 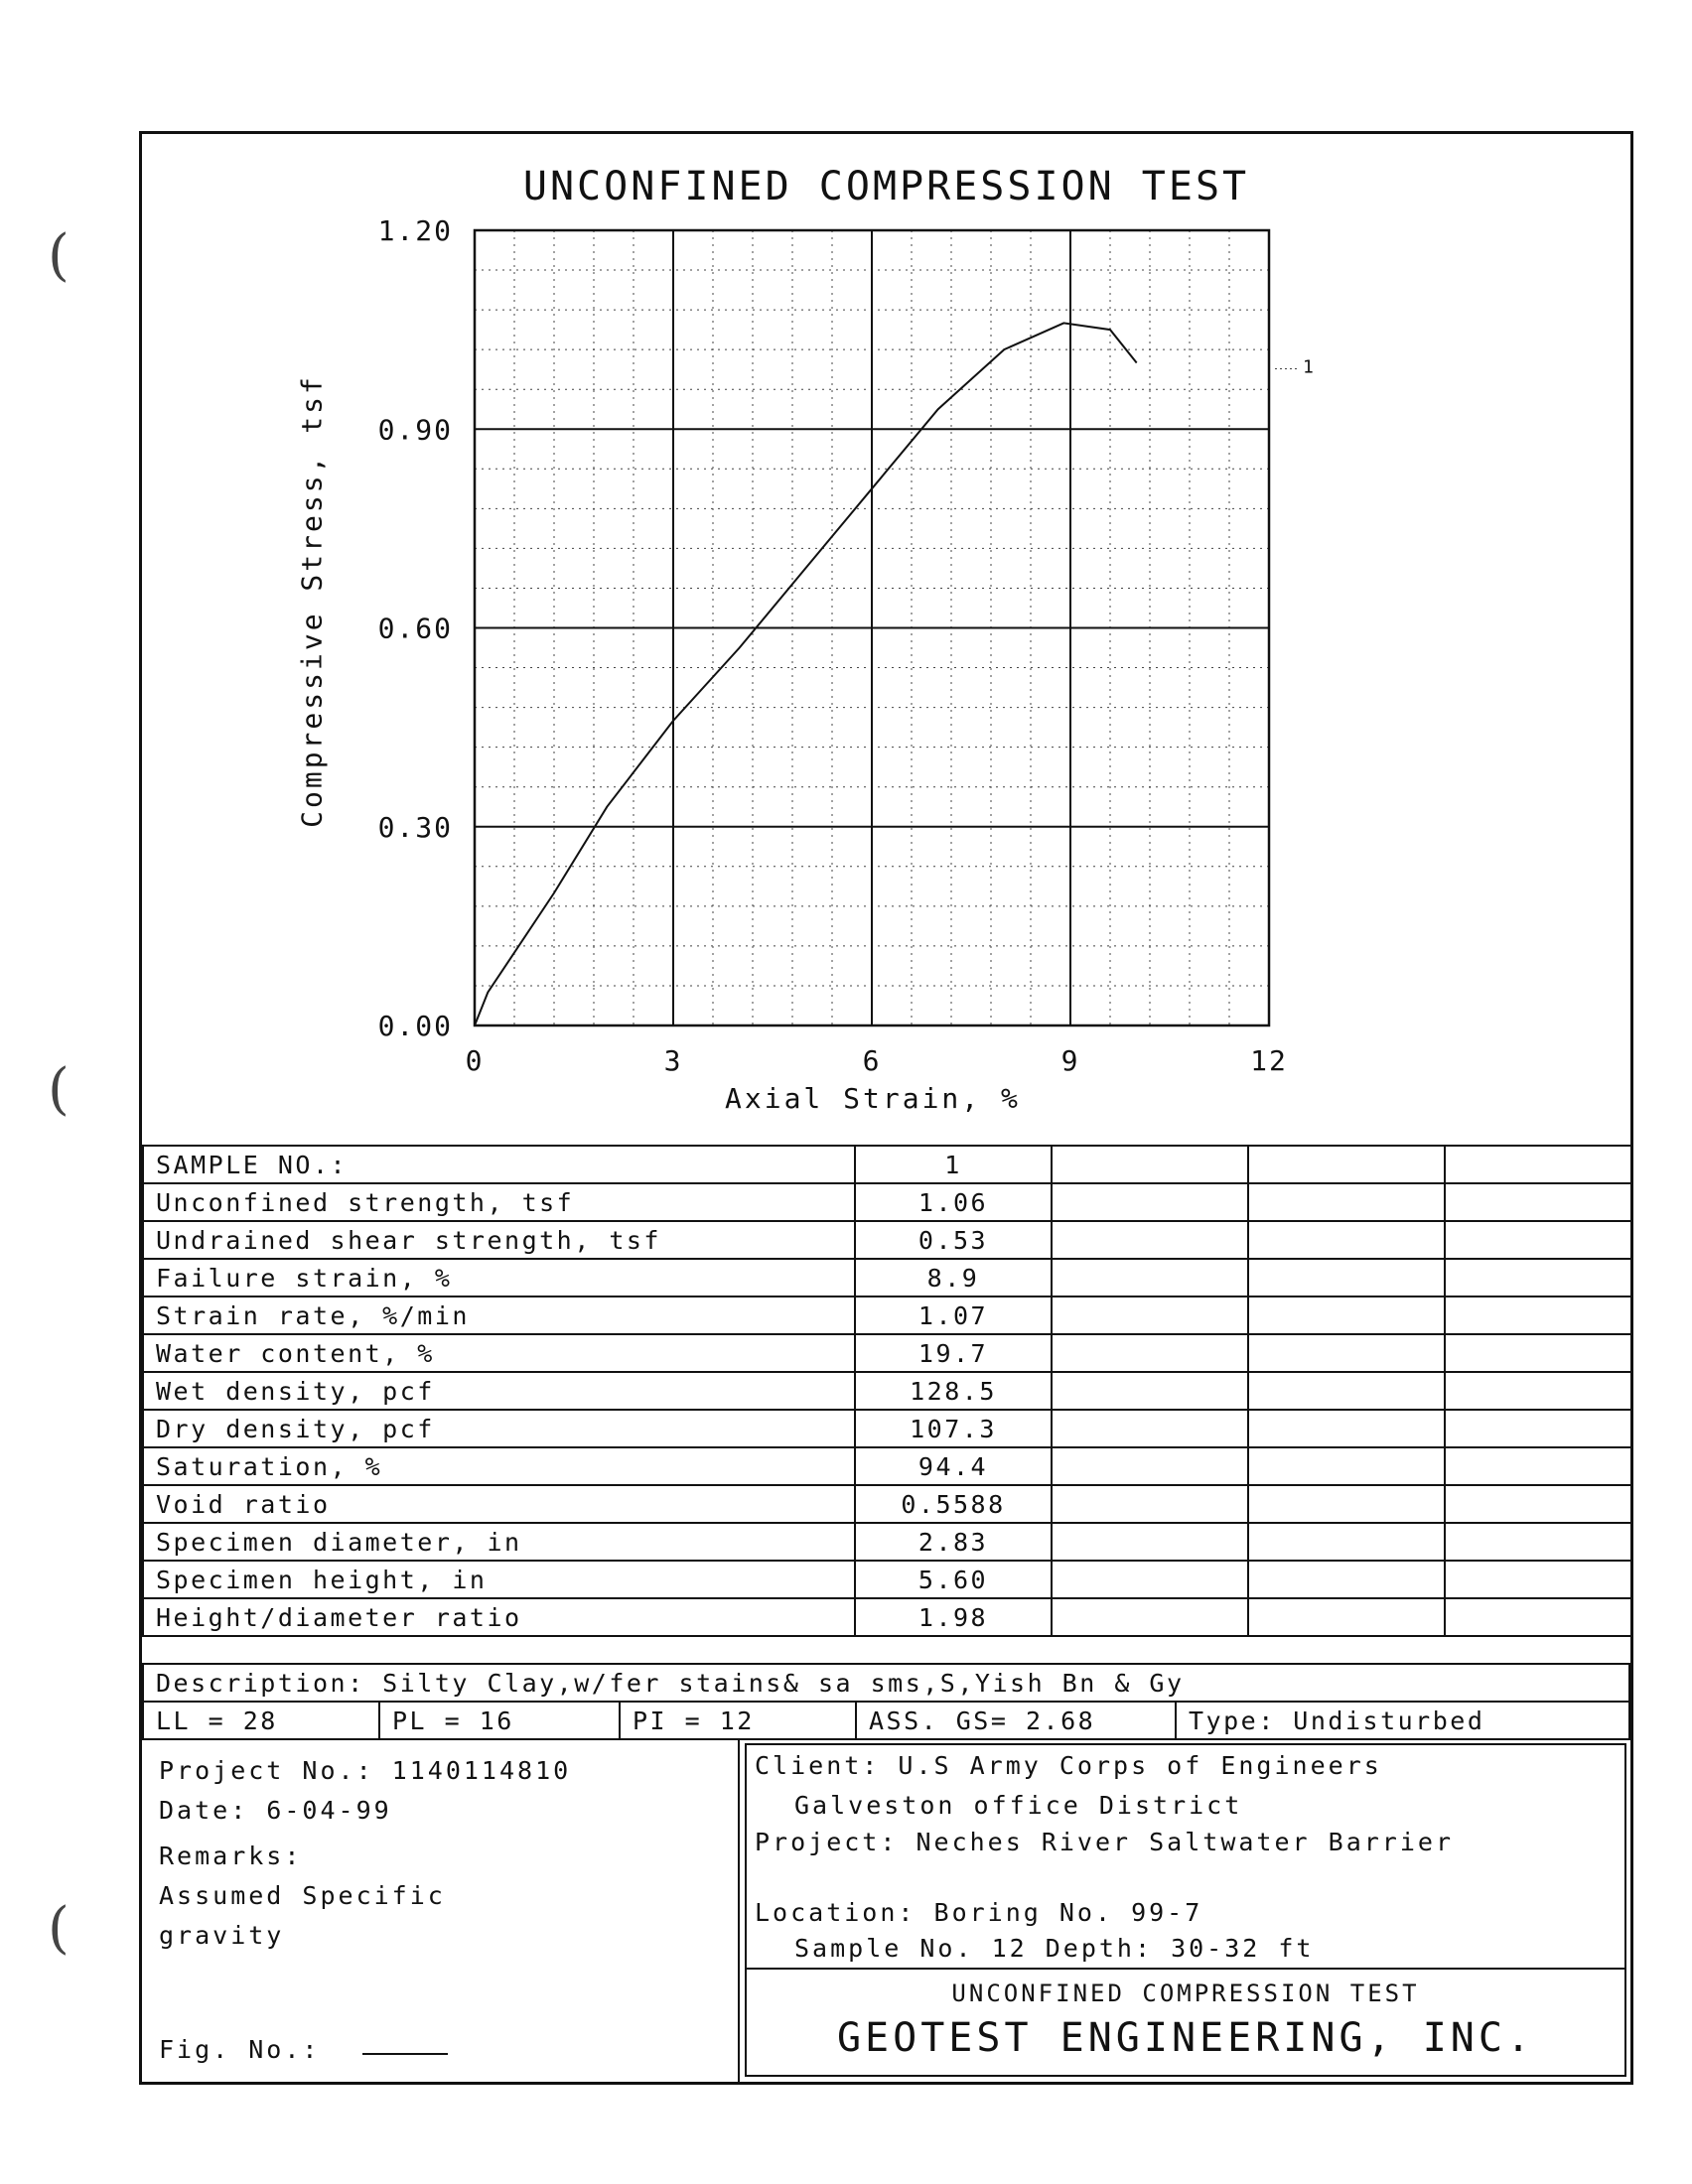 I want to click on figure-number-label: Fig. No.:, so click(x=240, y=2049).